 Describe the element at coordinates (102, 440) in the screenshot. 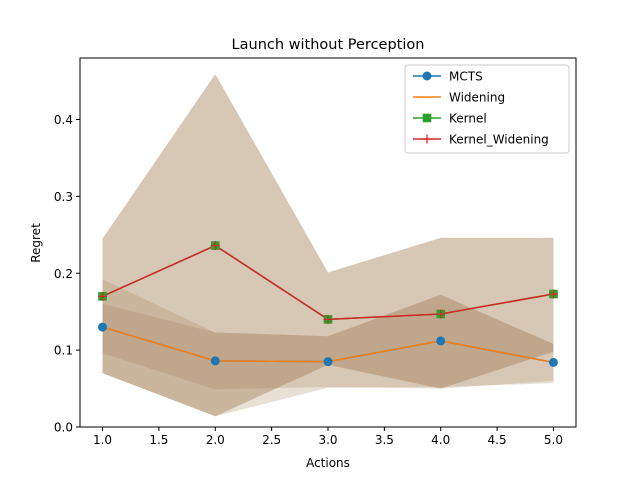

I see `x-tick-label-0: 1.0` at that location.